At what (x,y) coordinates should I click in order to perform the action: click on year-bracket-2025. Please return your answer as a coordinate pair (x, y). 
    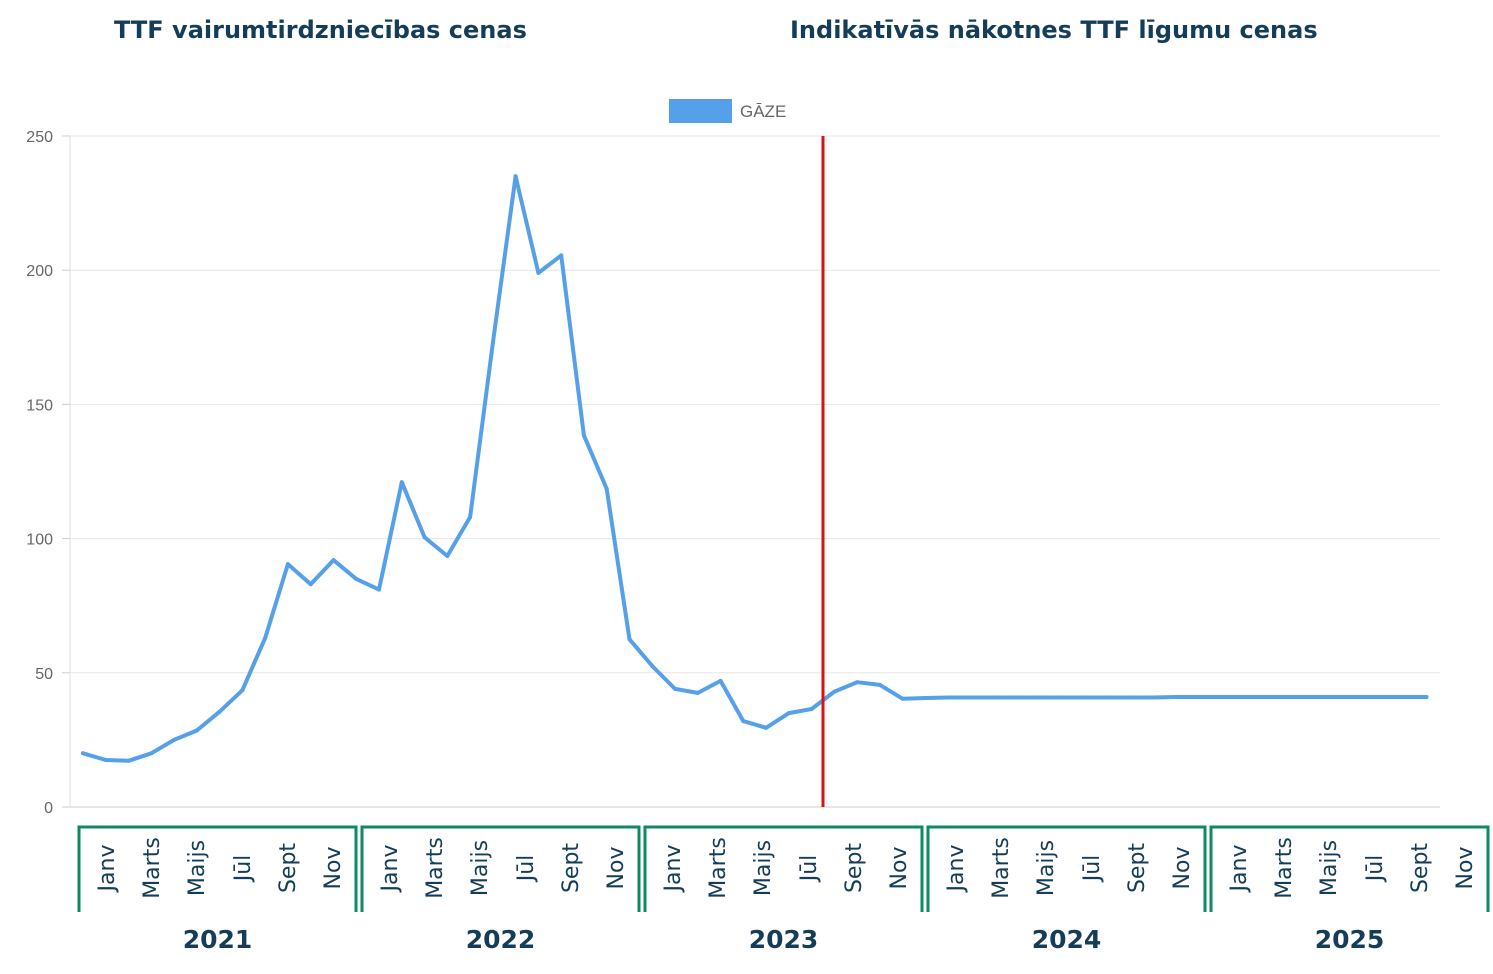
    Looking at the image, I should click on (1349, 868).